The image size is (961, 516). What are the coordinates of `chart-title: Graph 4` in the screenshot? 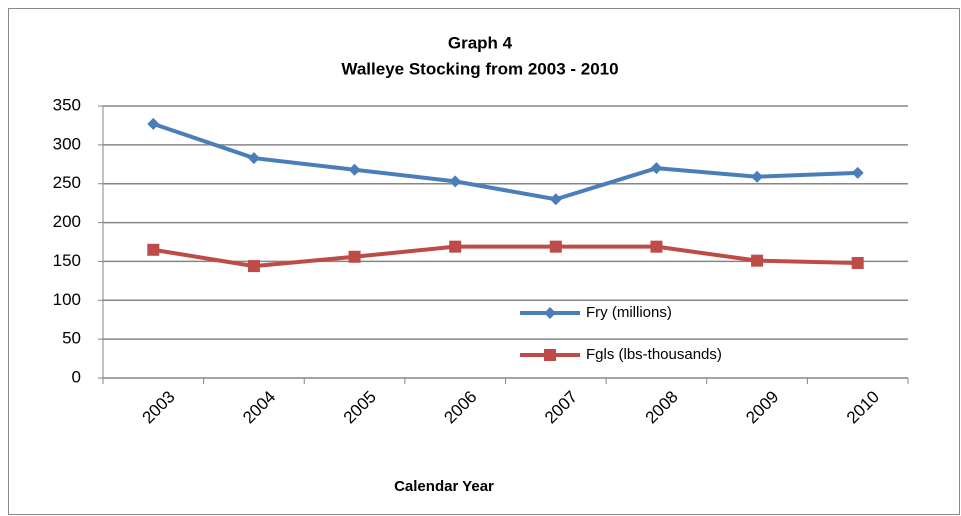 It's located at (480, 42).